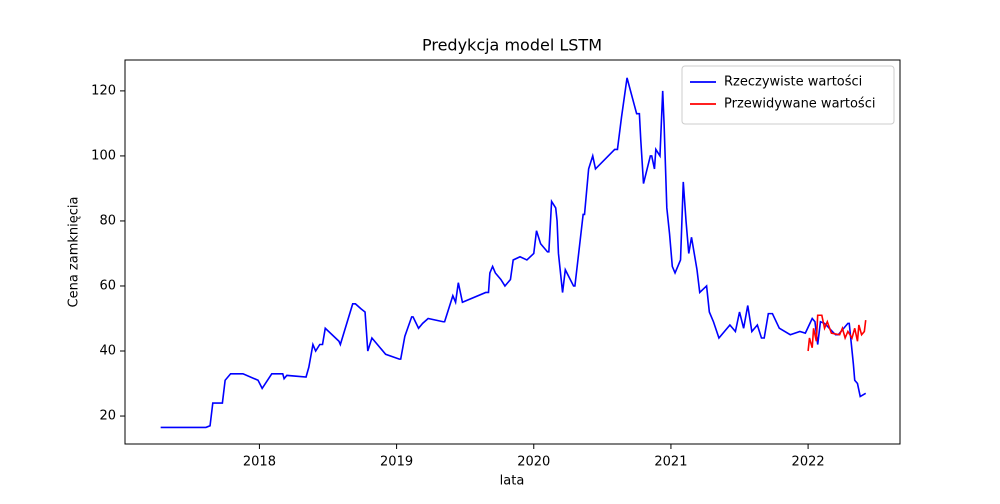  Describe the element at coordinates (107, 351) in the screenshot. I see `y-tick-label: 40` at that location.